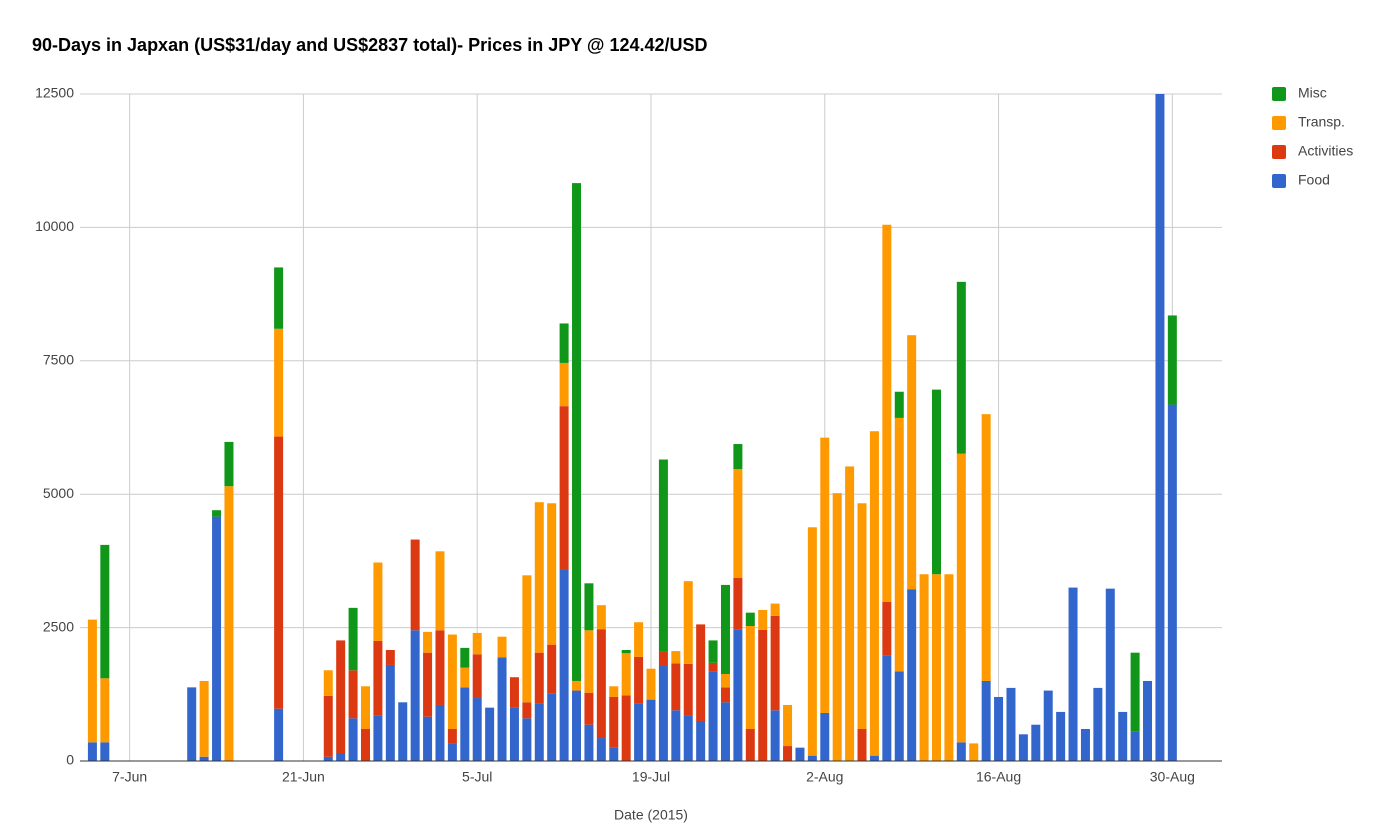 Image resolution: width=1400 pixels, height=837 pixels. Describe the element at coordinates (58, 360) in the screenshot. I see `y-tick-label: 7500` at that location.